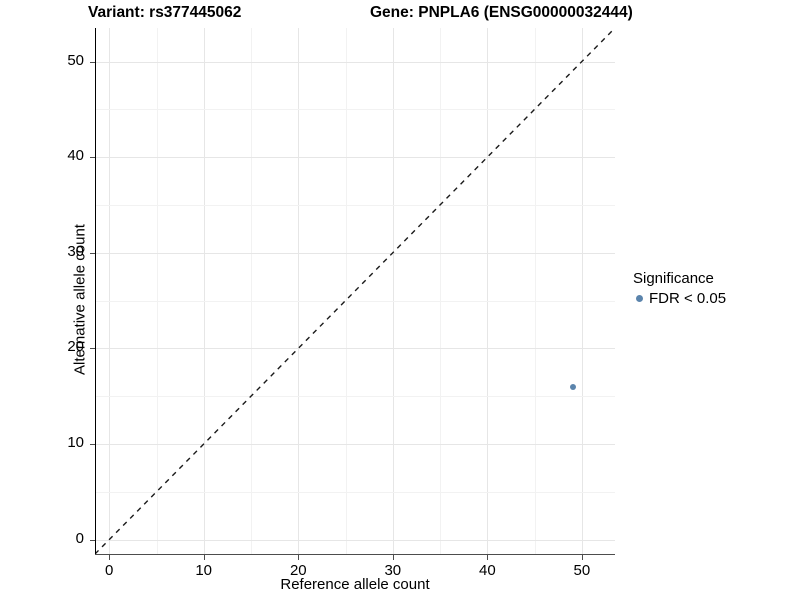  What do you see at coordinates (713, 288) in the screenshot?
I see `legend: Significance FDR < 0.05` at bounding box center [713, 288].